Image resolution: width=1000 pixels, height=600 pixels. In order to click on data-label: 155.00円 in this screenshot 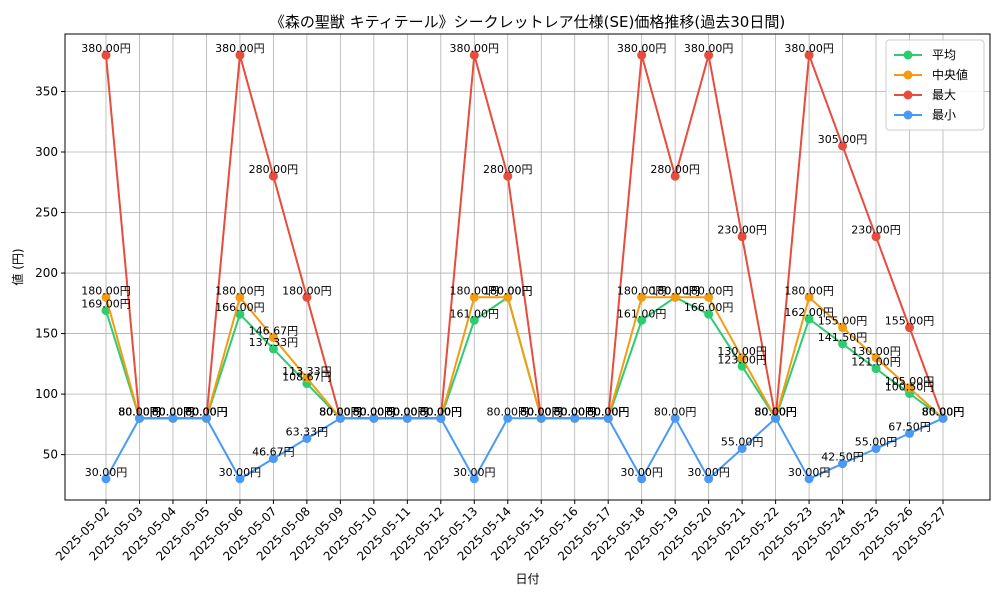, I will do `click(910, 321)`.